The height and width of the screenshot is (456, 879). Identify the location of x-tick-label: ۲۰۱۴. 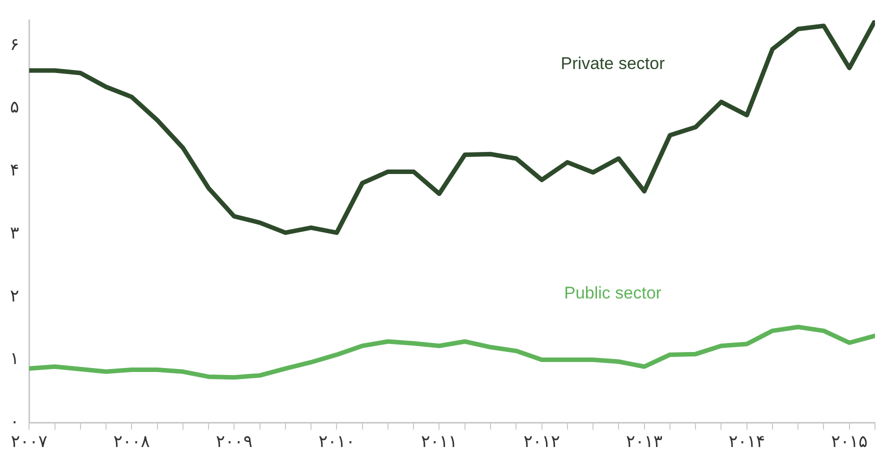
(747, 442).